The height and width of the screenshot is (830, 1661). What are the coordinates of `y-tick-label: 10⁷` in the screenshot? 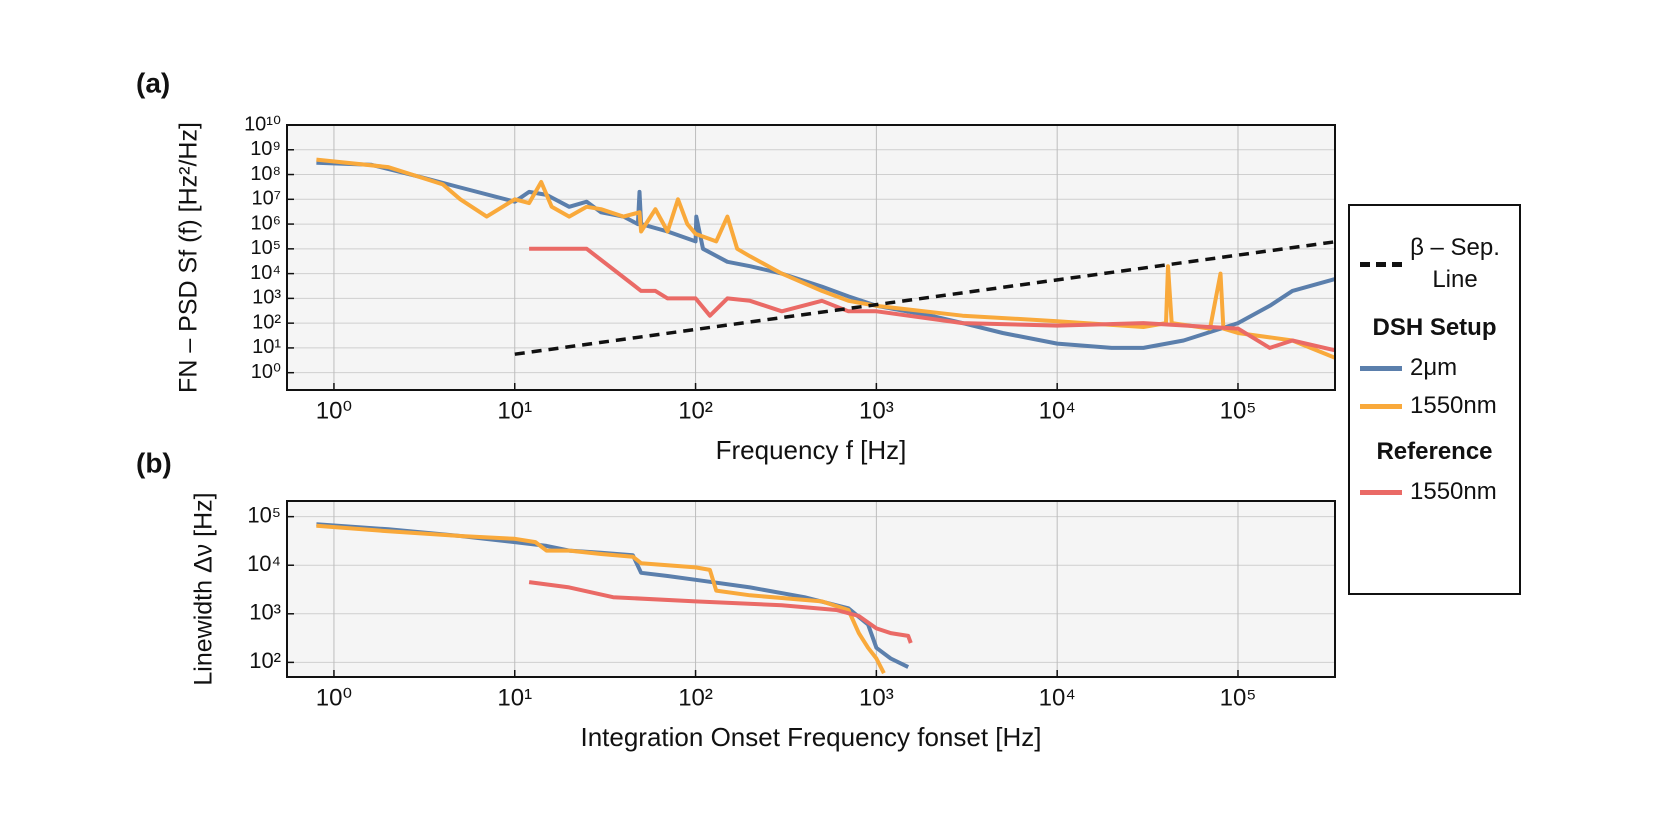 It's located at (266, 199).